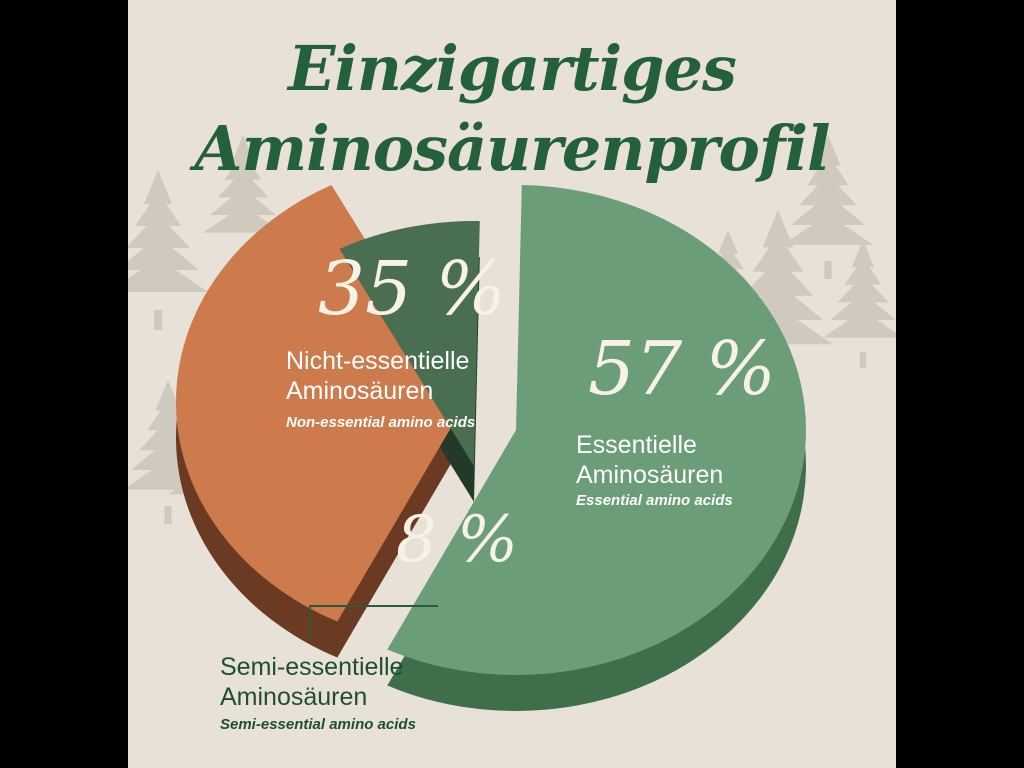  What do you see at coordinates (512, 148) in the screenshot?
I see `chart-title-line2: Aminosäurenprofil` at bounding box center [512, 148].